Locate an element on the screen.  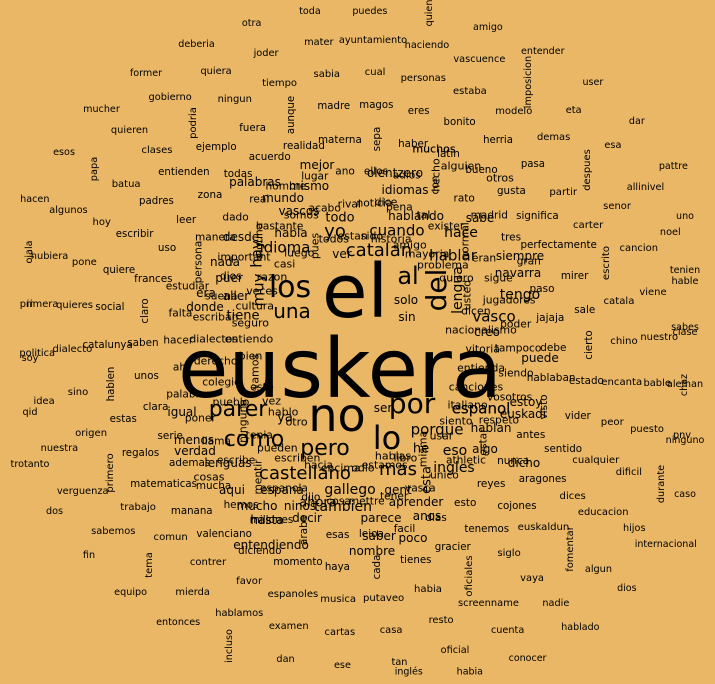
cloud-word: vaya is located at coordinates (532, 579).